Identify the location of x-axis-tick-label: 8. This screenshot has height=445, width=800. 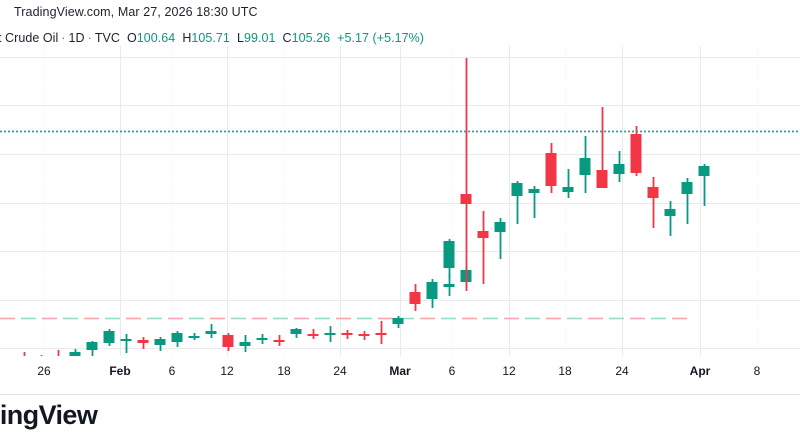
(757, 371).